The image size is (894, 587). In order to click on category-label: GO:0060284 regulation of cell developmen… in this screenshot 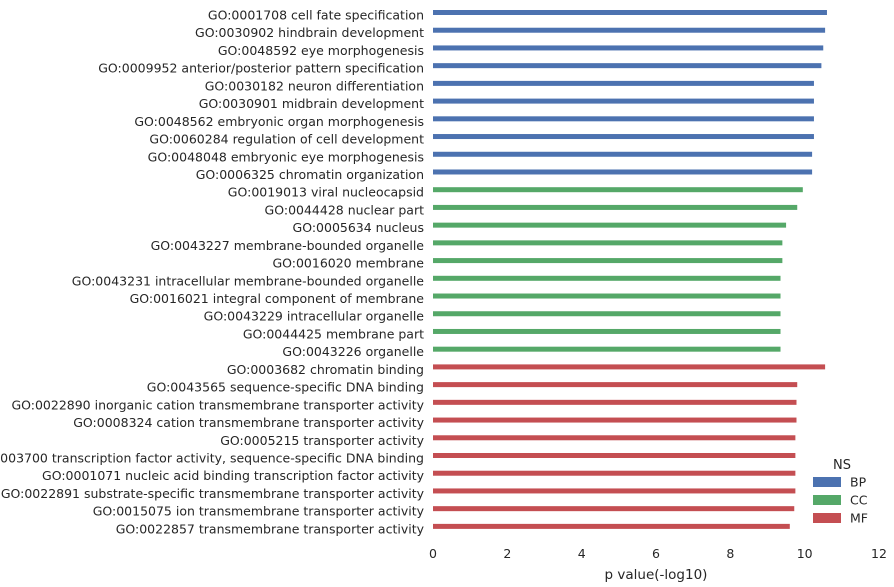, I will do `click(286, 139)`.